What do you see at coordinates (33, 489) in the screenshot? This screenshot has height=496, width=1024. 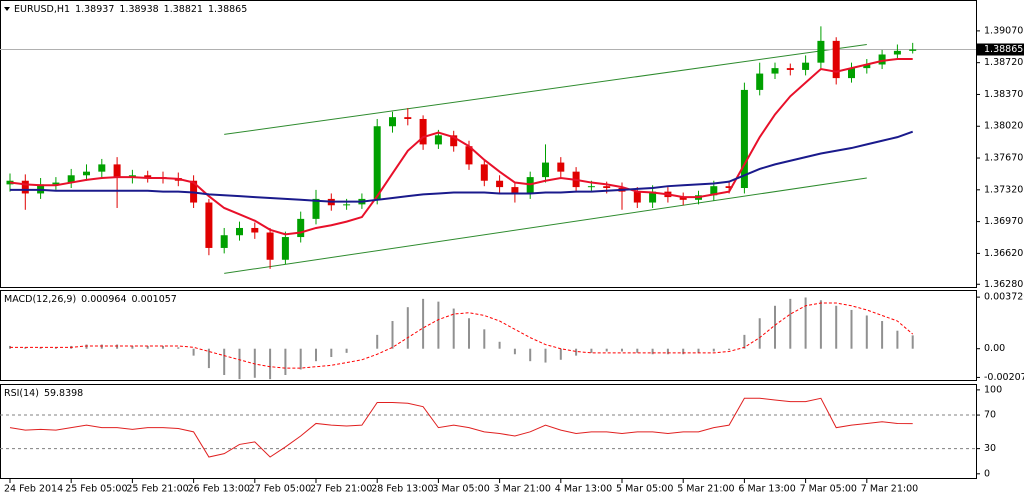 I see `x-tick-label: 24 Feb 2014` at bounding box center [33, 489].